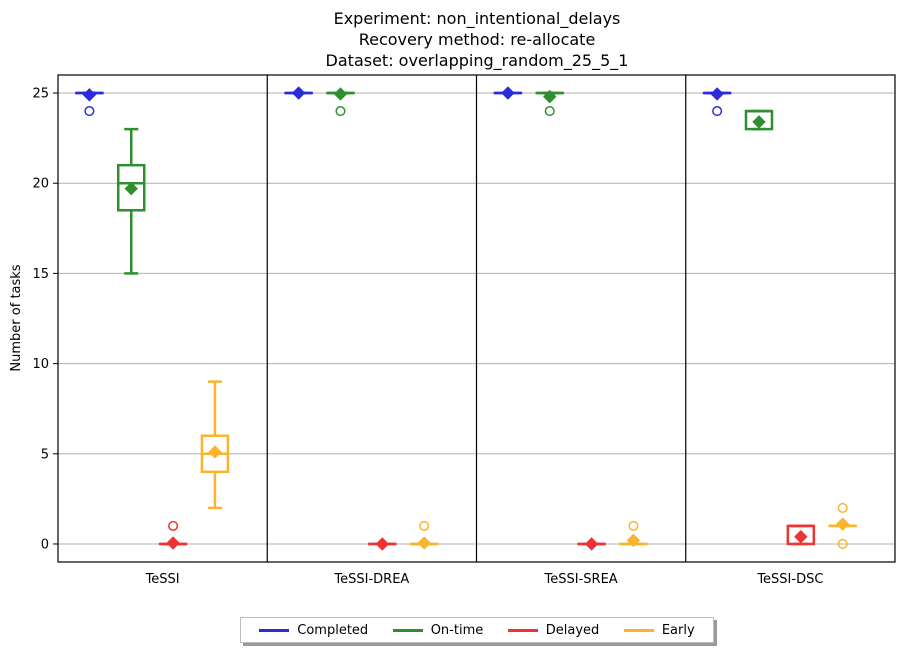 Image resolution: width=909 pixels, height=653 pixels. I want to click on legend-item-delayed: Delayed, so click(553, 630).